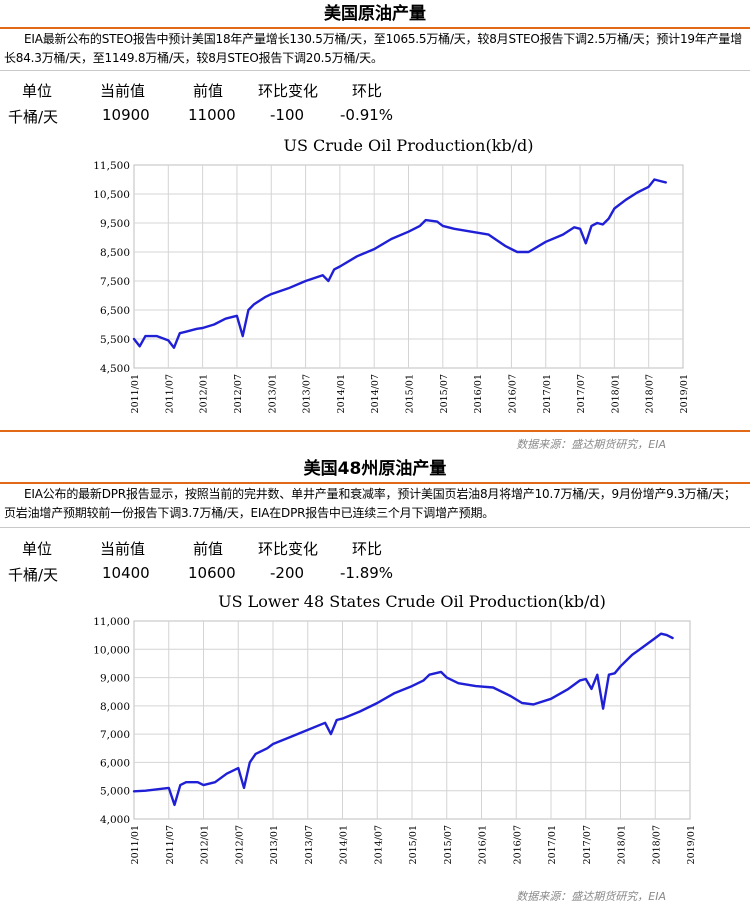  What do you see at coordinates (126, 115) in the screenshot?
I see `value-current: 10900` at bounding box center [126, 115].